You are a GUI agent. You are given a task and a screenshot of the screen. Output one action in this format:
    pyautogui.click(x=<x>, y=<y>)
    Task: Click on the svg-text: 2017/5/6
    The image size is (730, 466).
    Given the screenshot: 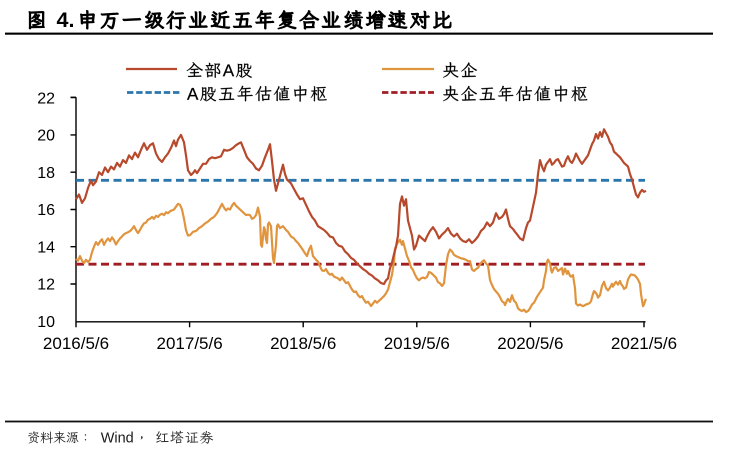 What is the action you would take?
    pyautogui.click(x=190, y=343)
    